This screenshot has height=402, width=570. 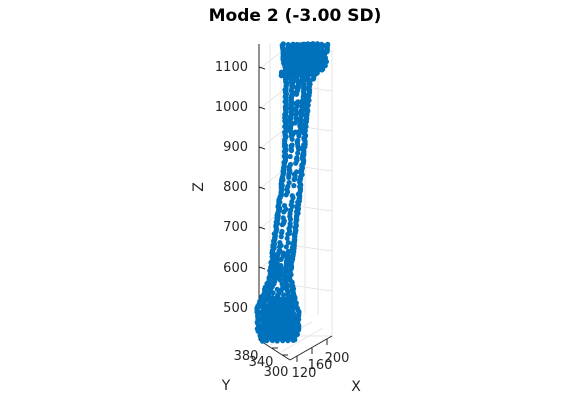 I want to click on x-ticks: 120 160 200, so click(x=321, y=360).